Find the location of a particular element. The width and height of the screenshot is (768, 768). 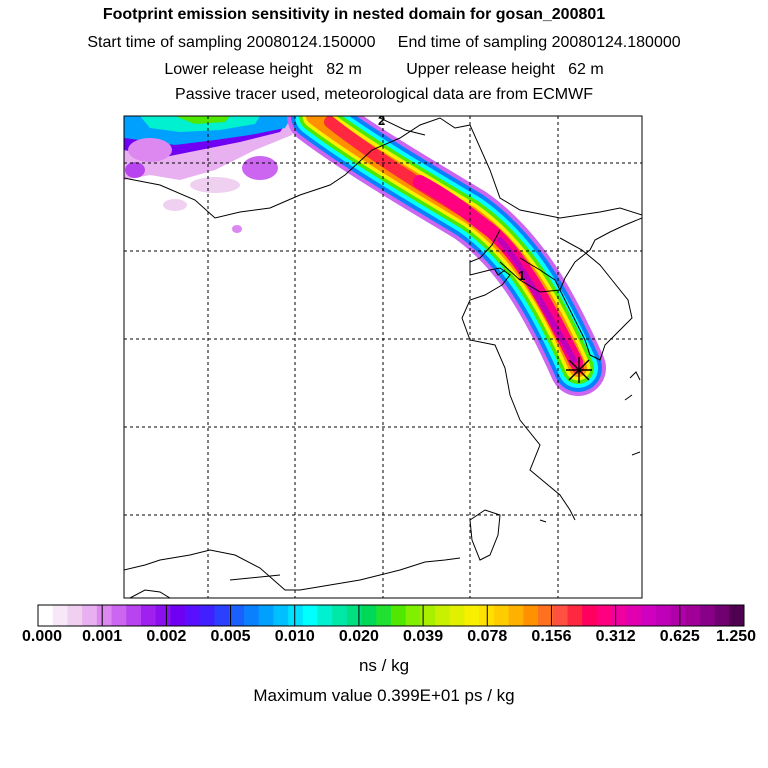

colorbar-tick-label: 0.001 is located at coordinates (102, 636).